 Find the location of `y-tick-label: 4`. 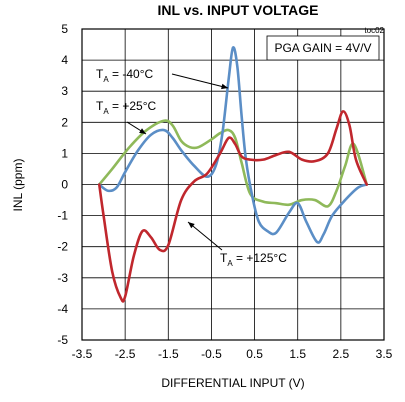

y-tick-label: 4 is located at coordinates (64, 60).